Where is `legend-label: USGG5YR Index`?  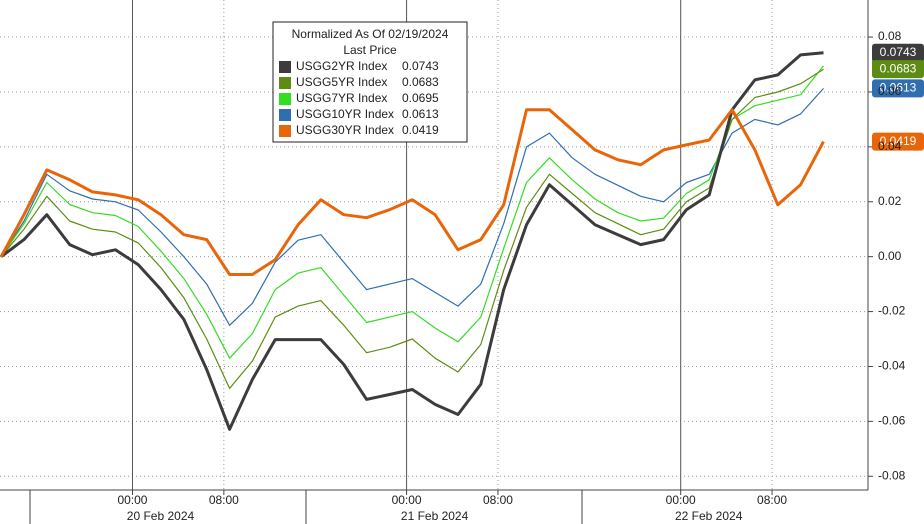 legend-label: USGG5YR Index is located at coordinates (341, 82).